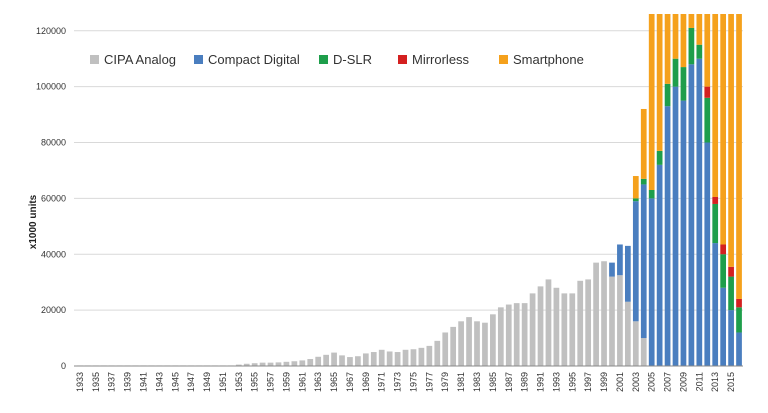 The image size is (768, 413). I want to click on x-tick-label: 1989, so click(525, 382).